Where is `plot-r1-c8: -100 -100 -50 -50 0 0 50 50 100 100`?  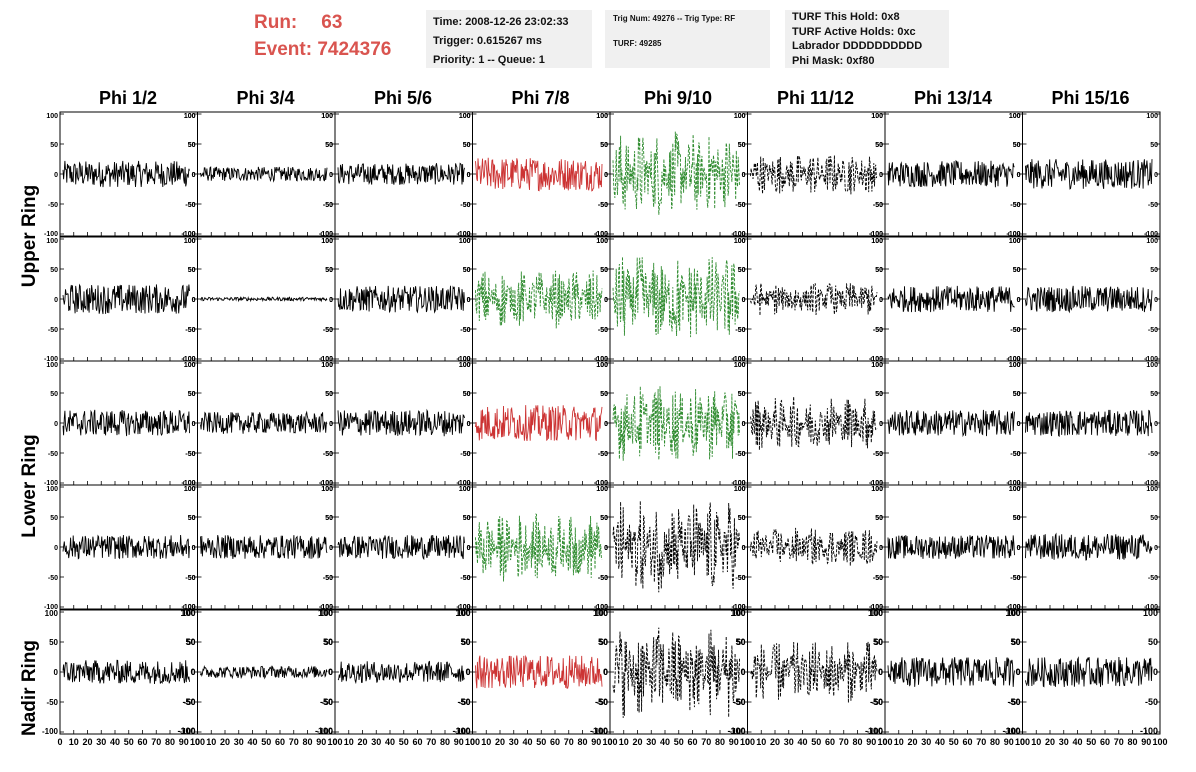
plot-r1-c8: -100 -100 -50 -50 0 0 50 50 100 100 is located at coordinates (1083, 174).